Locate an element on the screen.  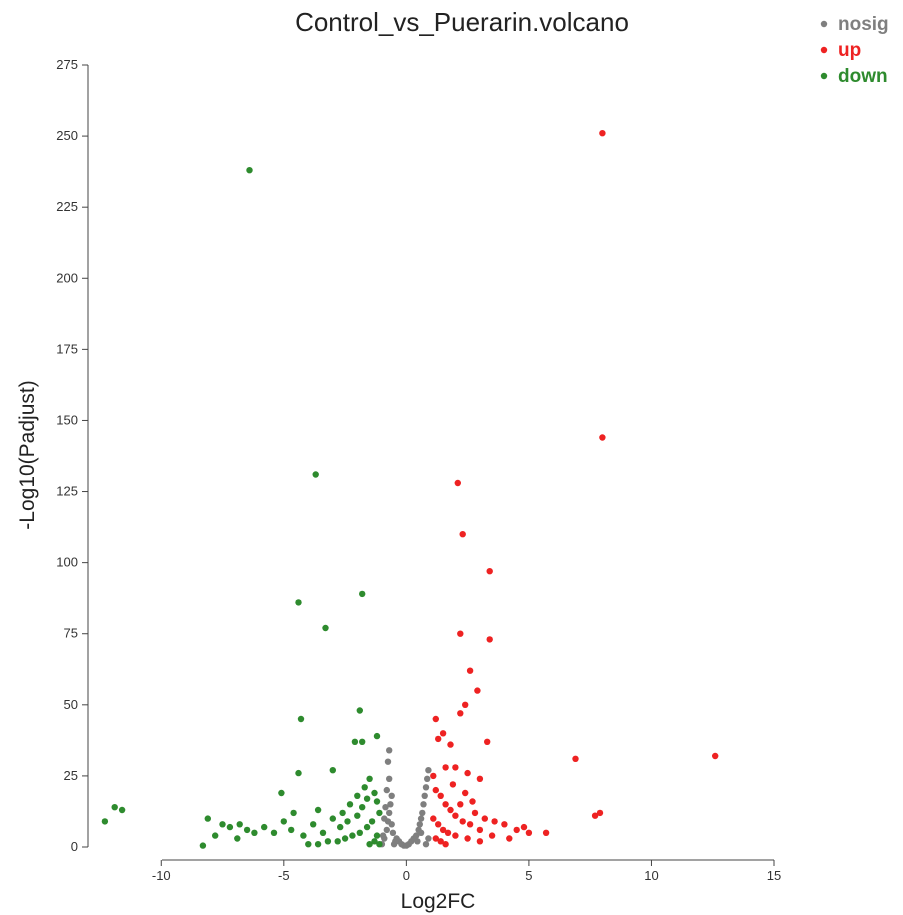
x-tick-label: 15 is located at coordinates (774, 875).